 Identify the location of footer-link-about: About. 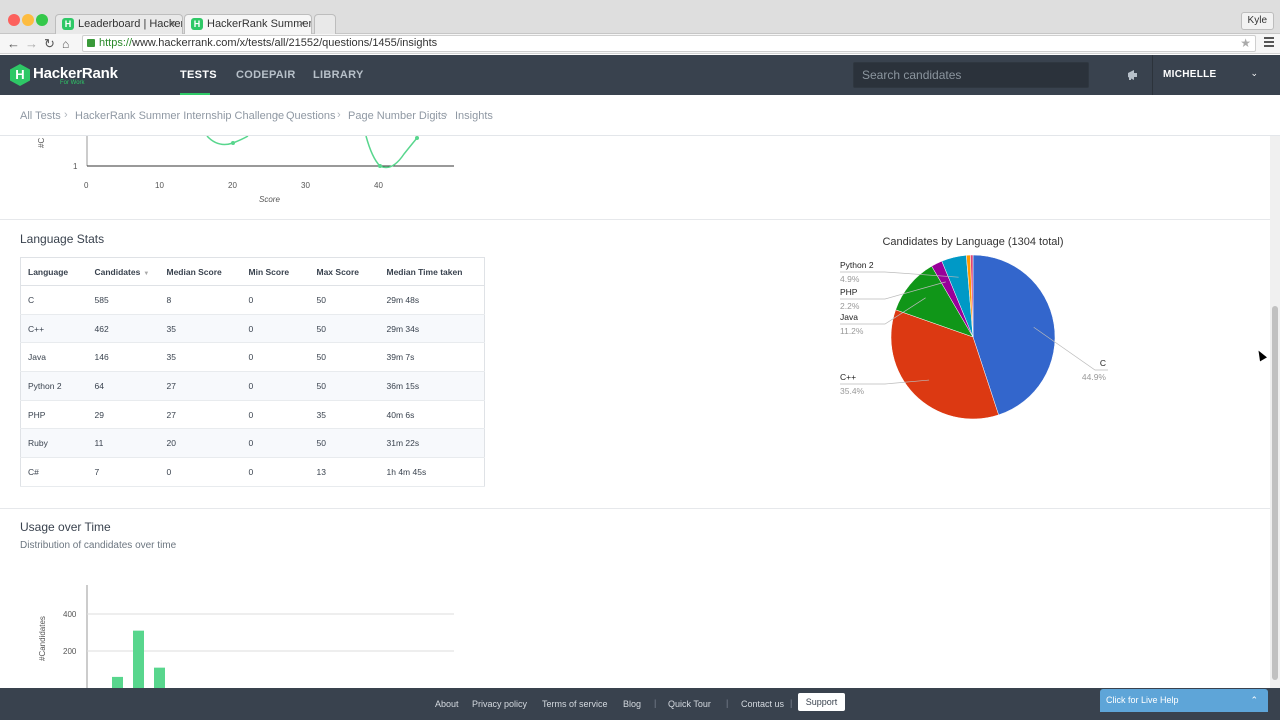
(447, 704).